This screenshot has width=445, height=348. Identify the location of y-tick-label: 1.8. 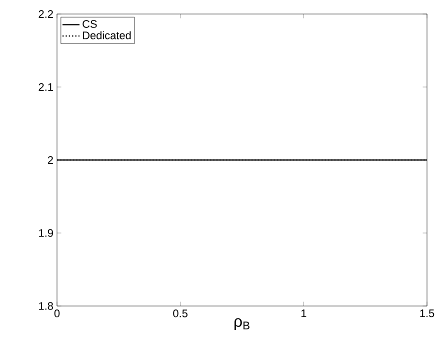
(46, 306).